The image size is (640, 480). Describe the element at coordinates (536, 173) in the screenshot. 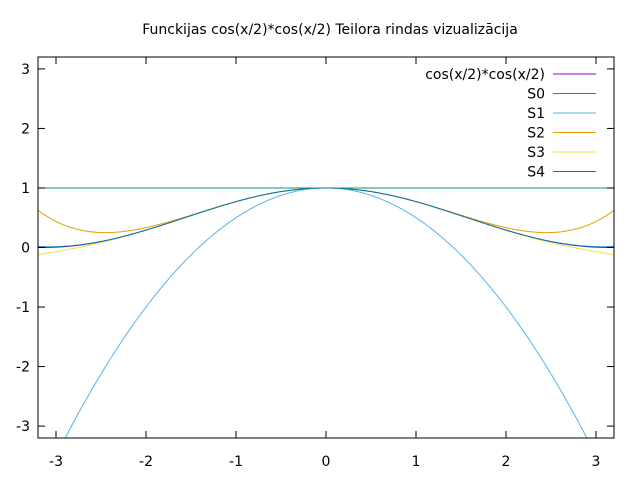

I see `legend-label-5: S4` at that location.